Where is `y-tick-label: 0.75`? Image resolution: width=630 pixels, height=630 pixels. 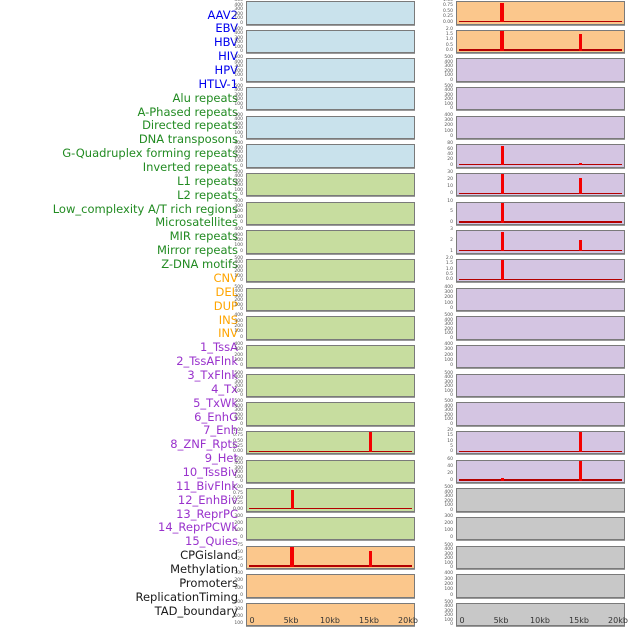 y-tick-label: 0.75 is located at coordinates (447, 6).